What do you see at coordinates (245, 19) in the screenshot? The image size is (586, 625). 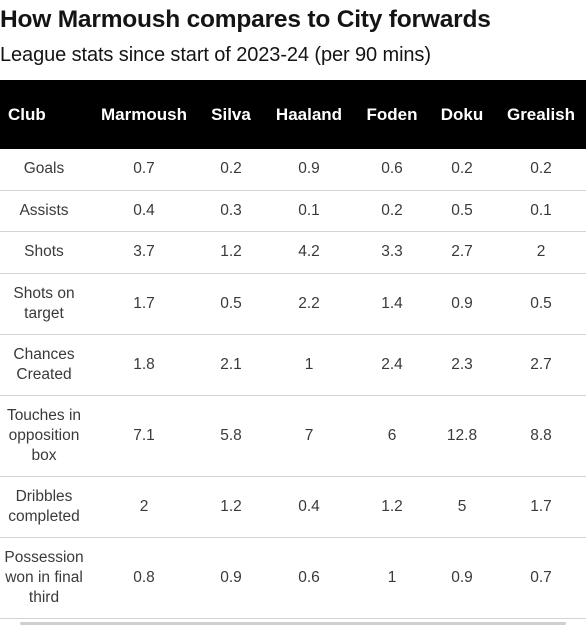 I see `chart-title: How Marmoush compares to City forwards` at bounding box center [245, 19].